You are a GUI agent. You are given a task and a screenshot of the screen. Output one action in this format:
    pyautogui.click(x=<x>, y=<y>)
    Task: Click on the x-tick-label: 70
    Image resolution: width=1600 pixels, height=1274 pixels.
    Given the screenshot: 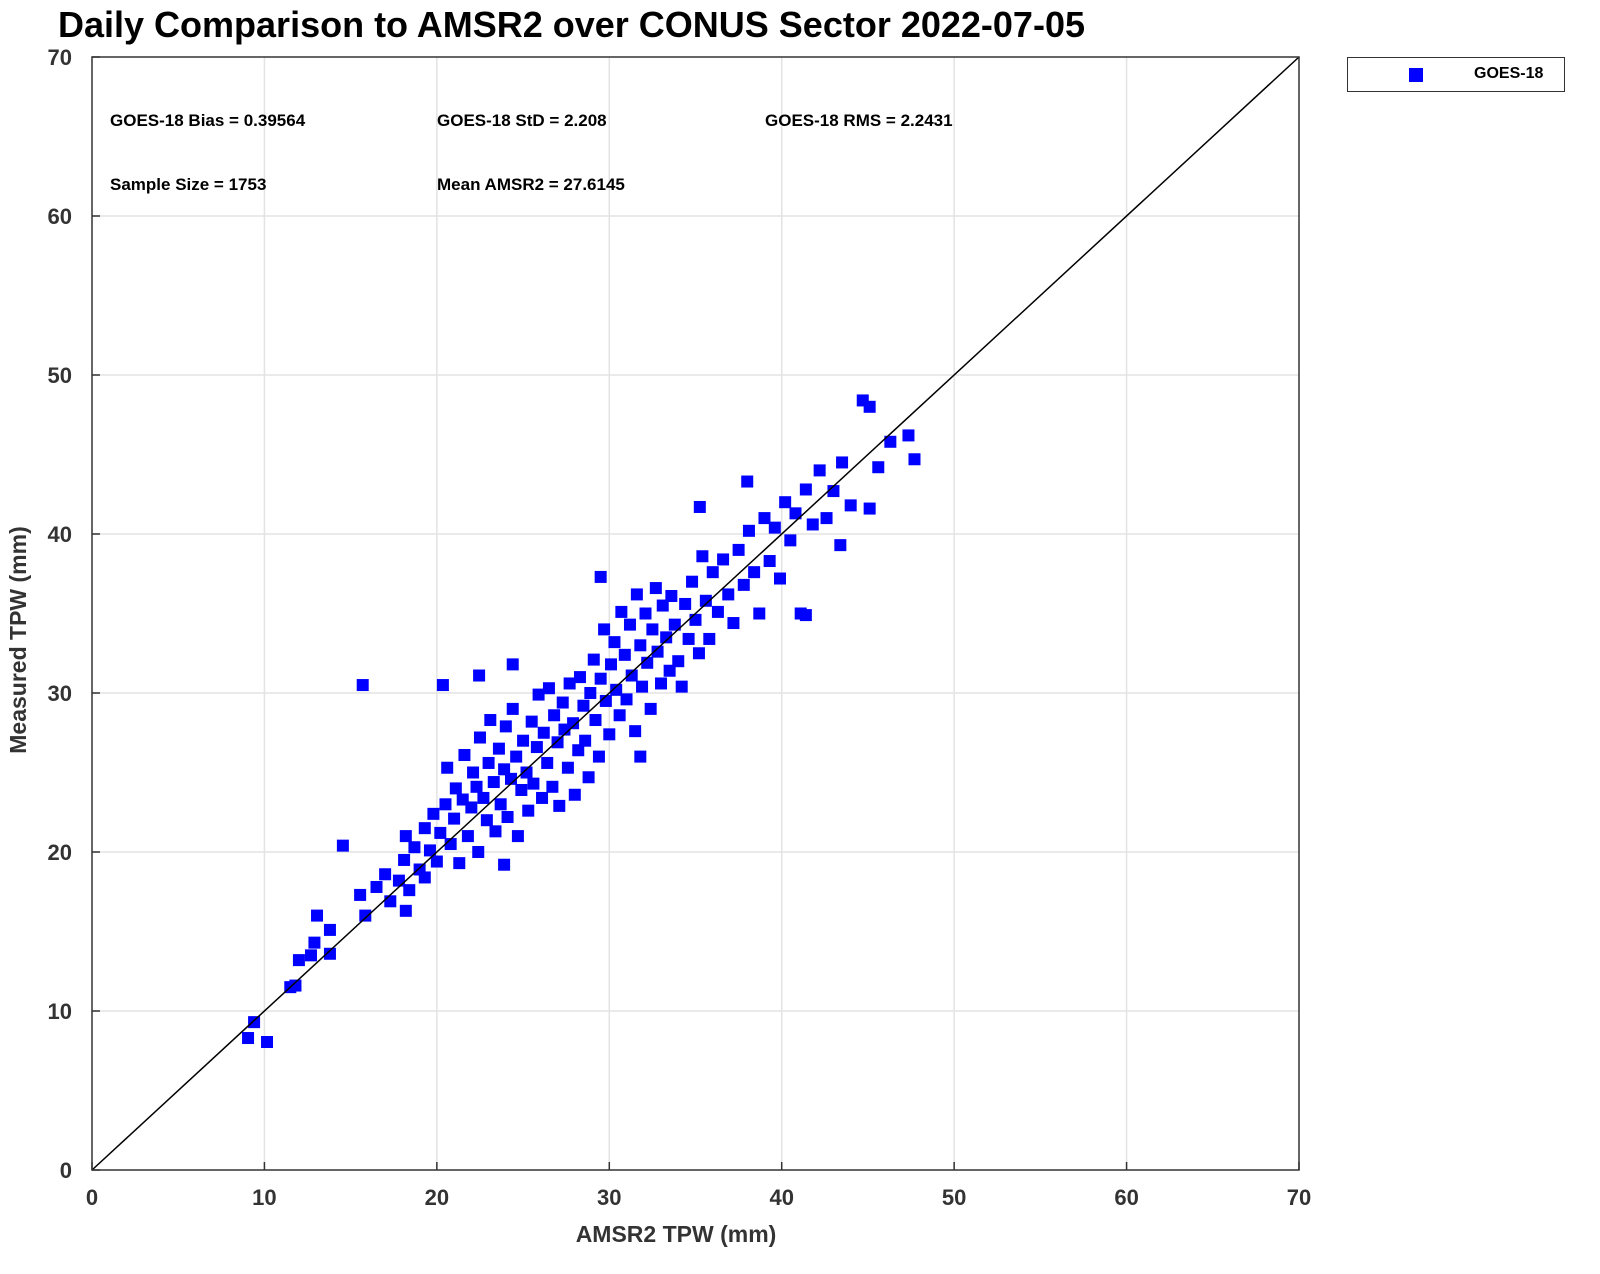 What is the action you would take?
    pyautogui.click(x=1299, y=1197)
    